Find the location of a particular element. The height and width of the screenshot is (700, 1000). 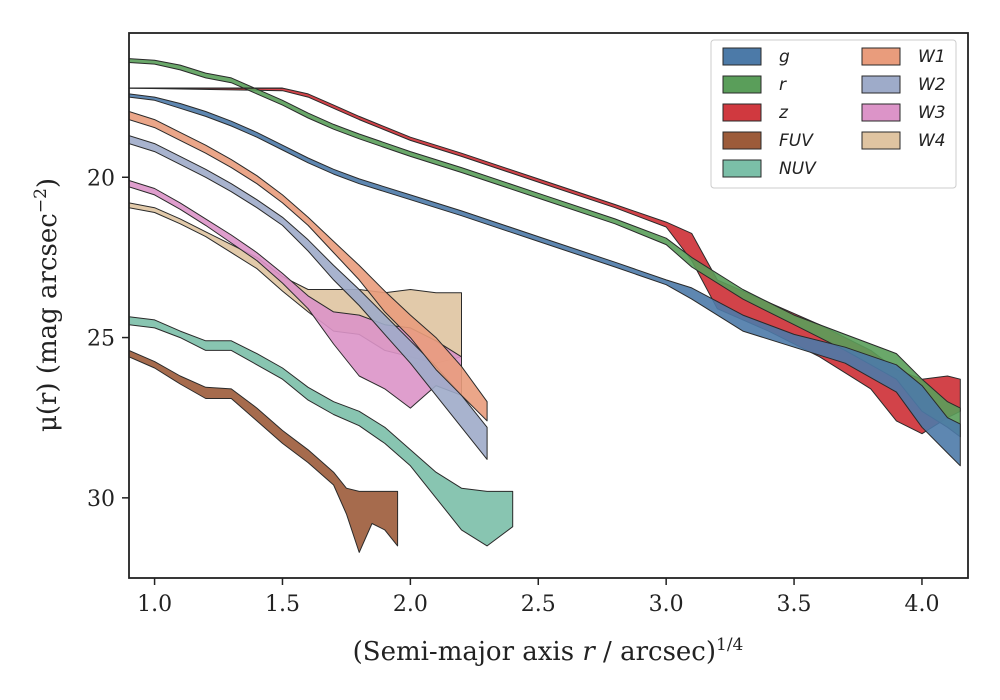

band-nuv is located at coordinates (321, 431).